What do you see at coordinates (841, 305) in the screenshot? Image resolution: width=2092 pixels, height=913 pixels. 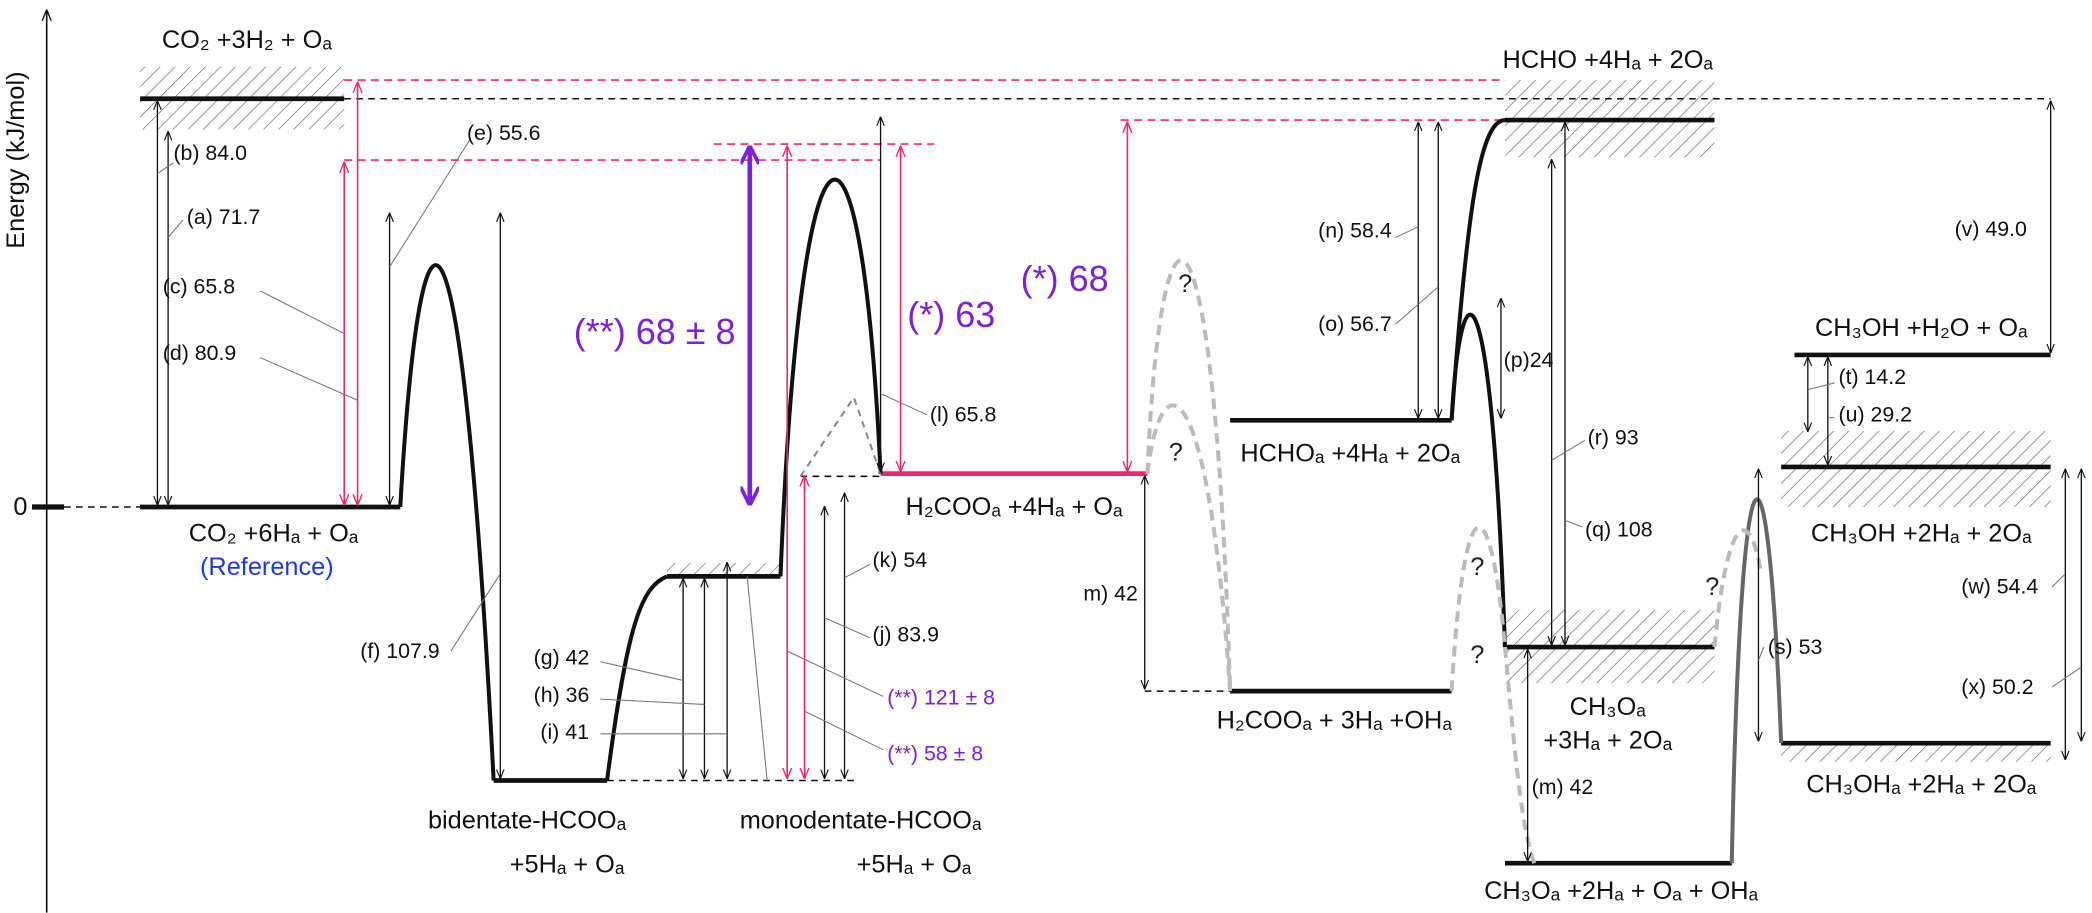 I see `barrier-labels: (**) 68 ± 8 (*) 63 (*) 68` at bounding box center [841, 305].